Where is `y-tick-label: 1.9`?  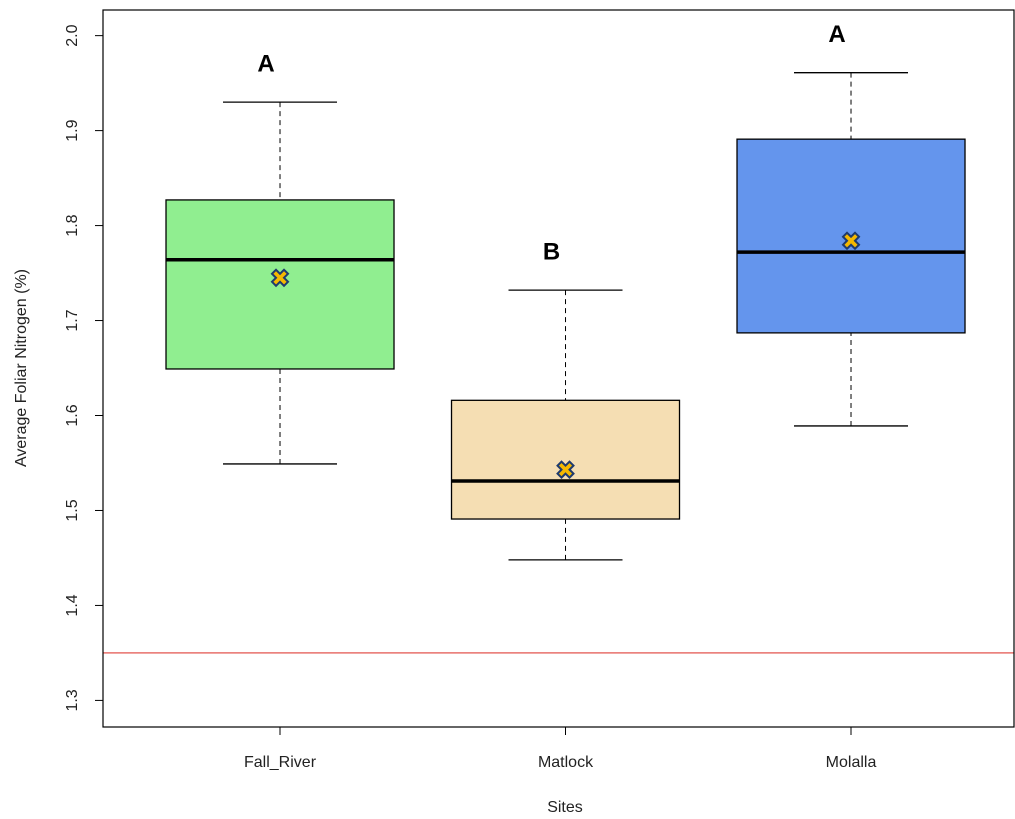 y-tick-label: 1.9 is located at coordinates (72, 130).